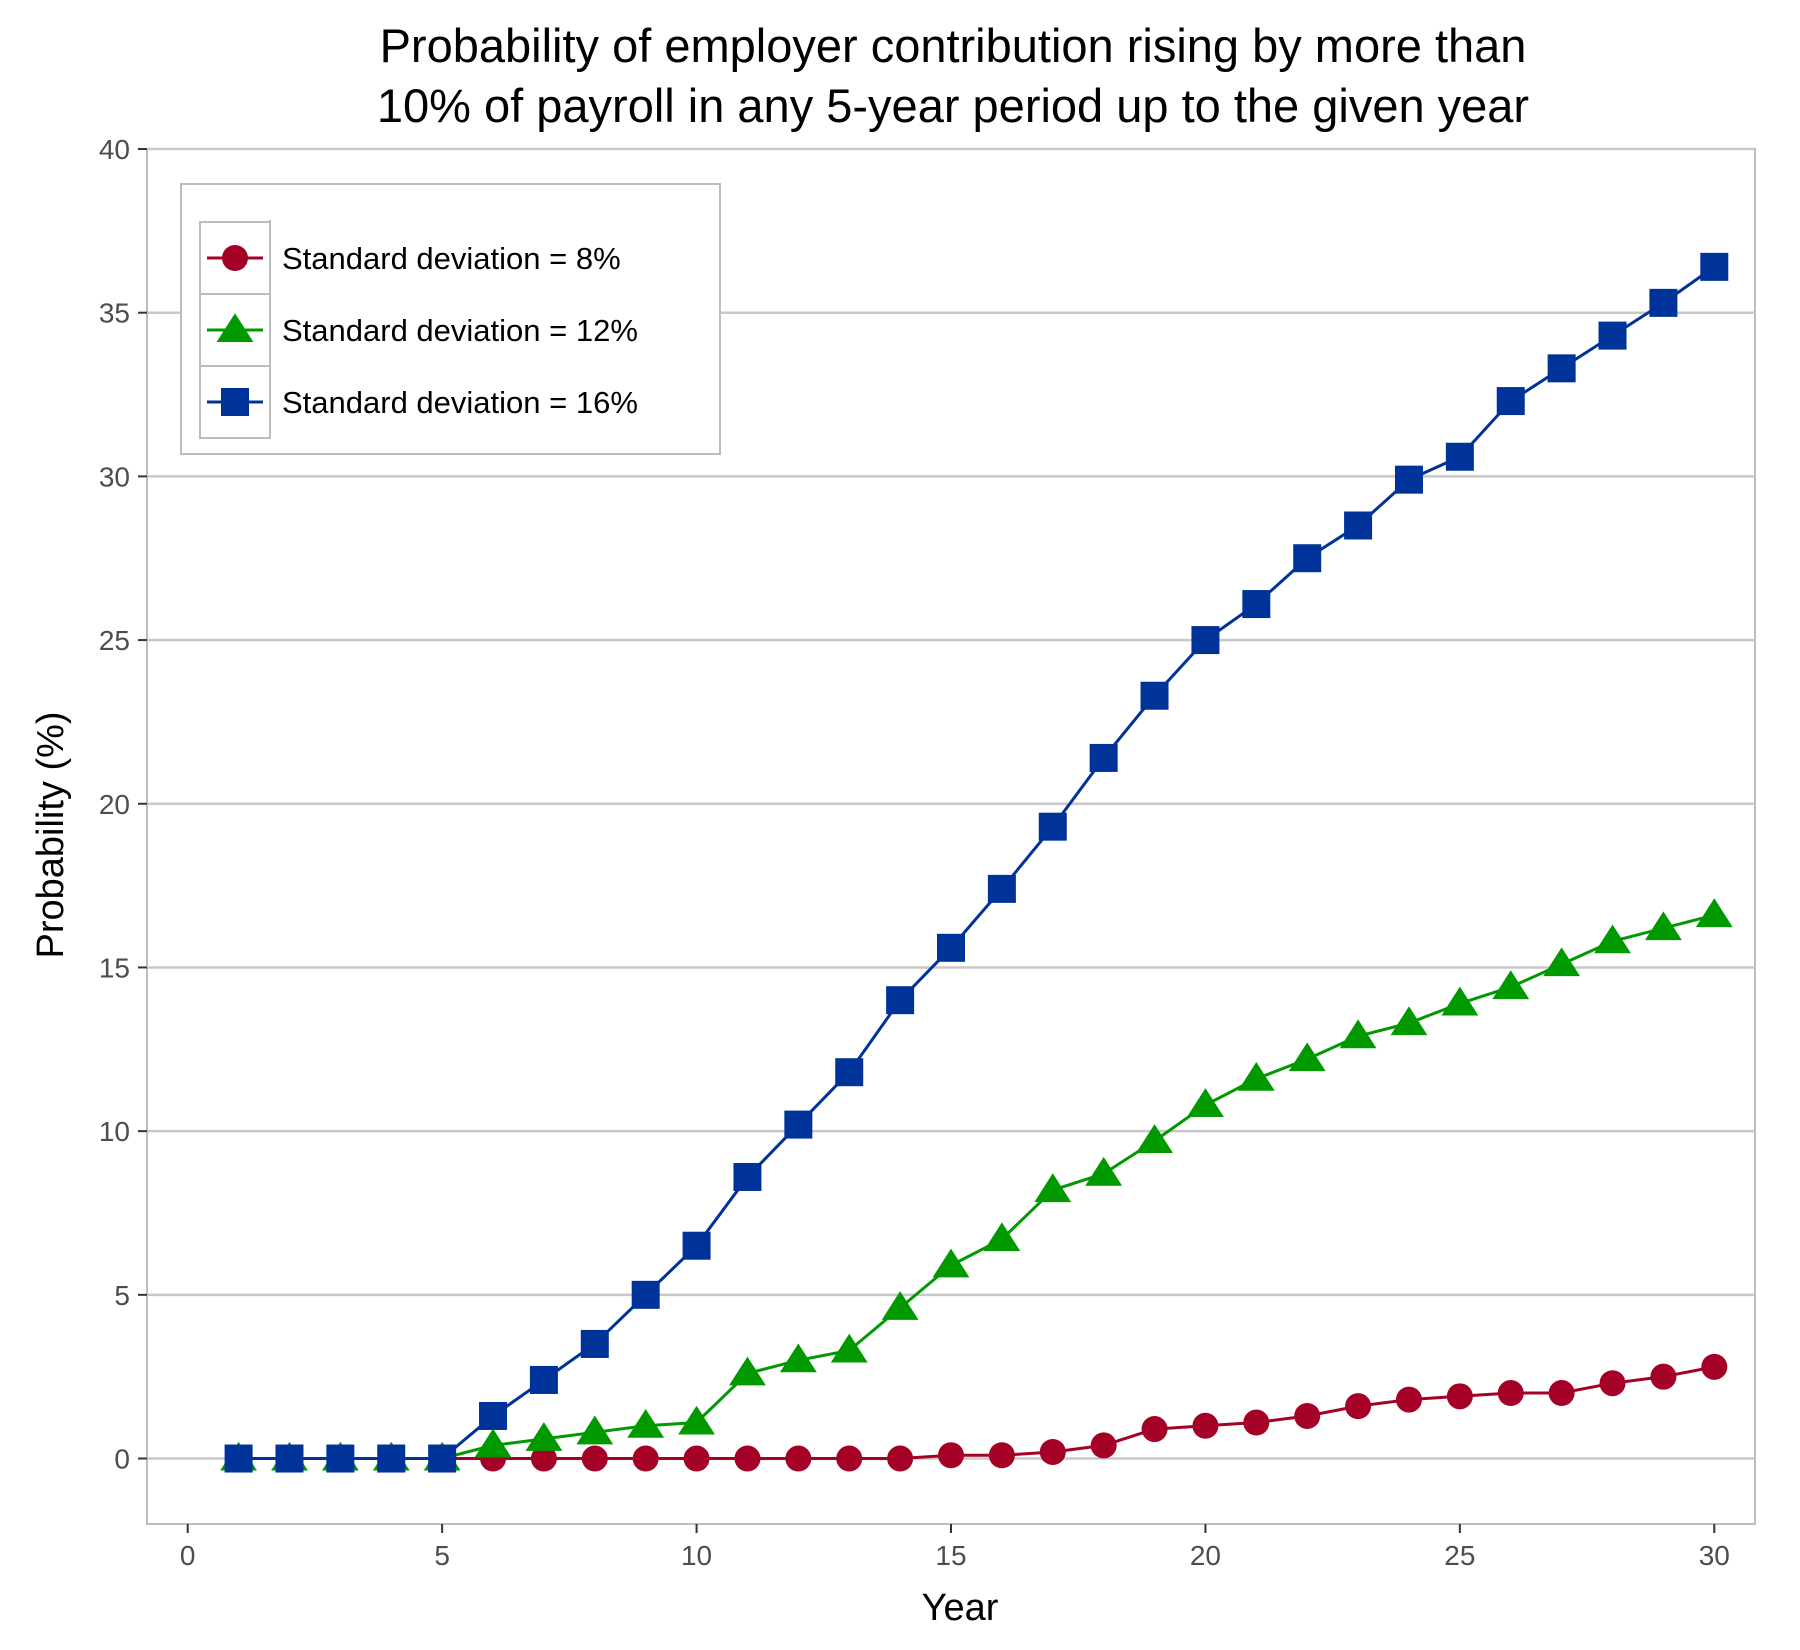  What do you see at coordinates (114, 804) in the screenshot?
I see `y-tick-label: 20` at bounding box center [114, 804].